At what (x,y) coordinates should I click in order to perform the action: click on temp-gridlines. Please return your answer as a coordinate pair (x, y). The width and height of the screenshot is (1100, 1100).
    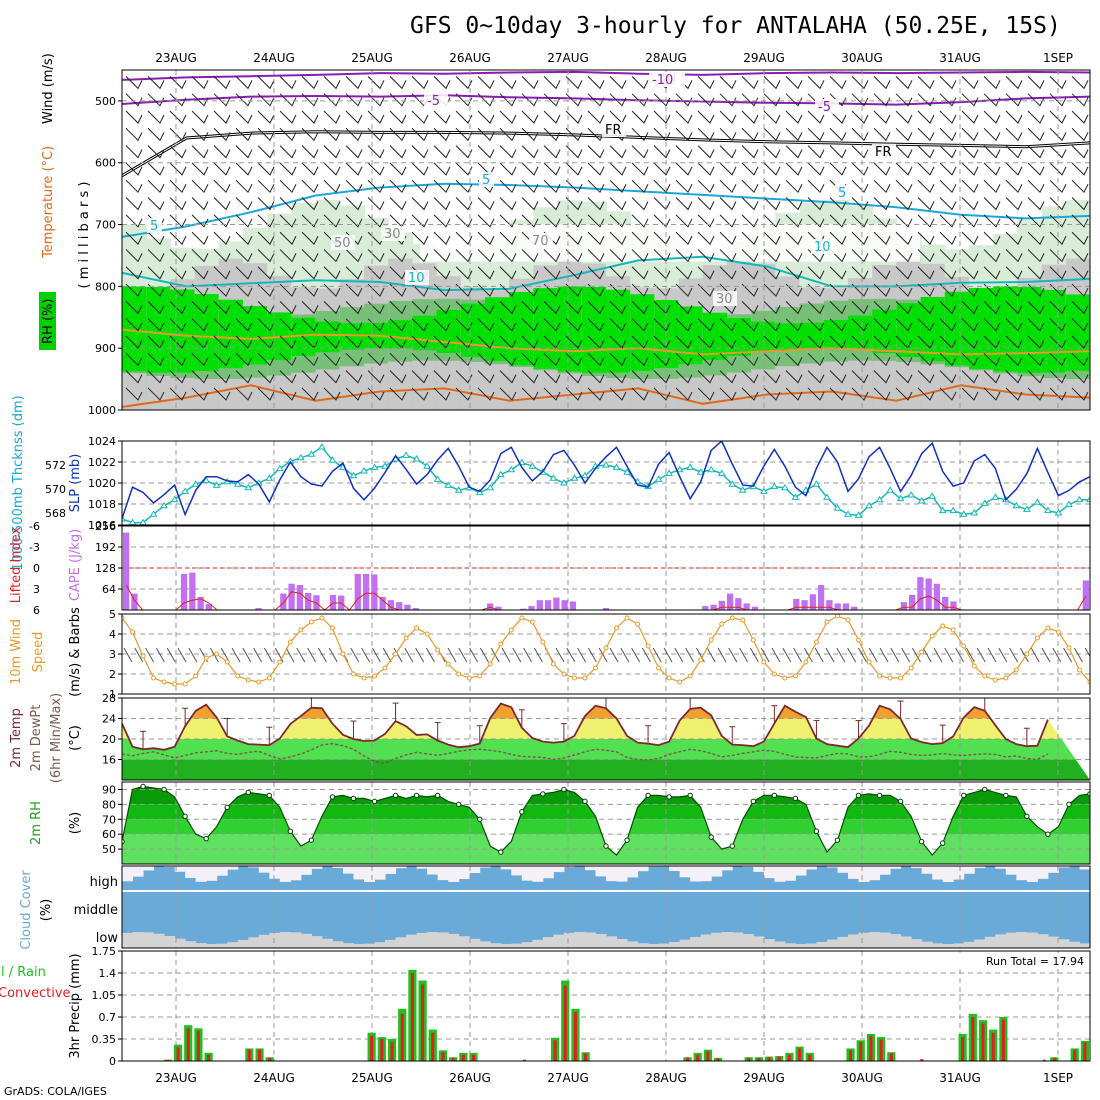
    Looking at the image, I should click on (606, 739).